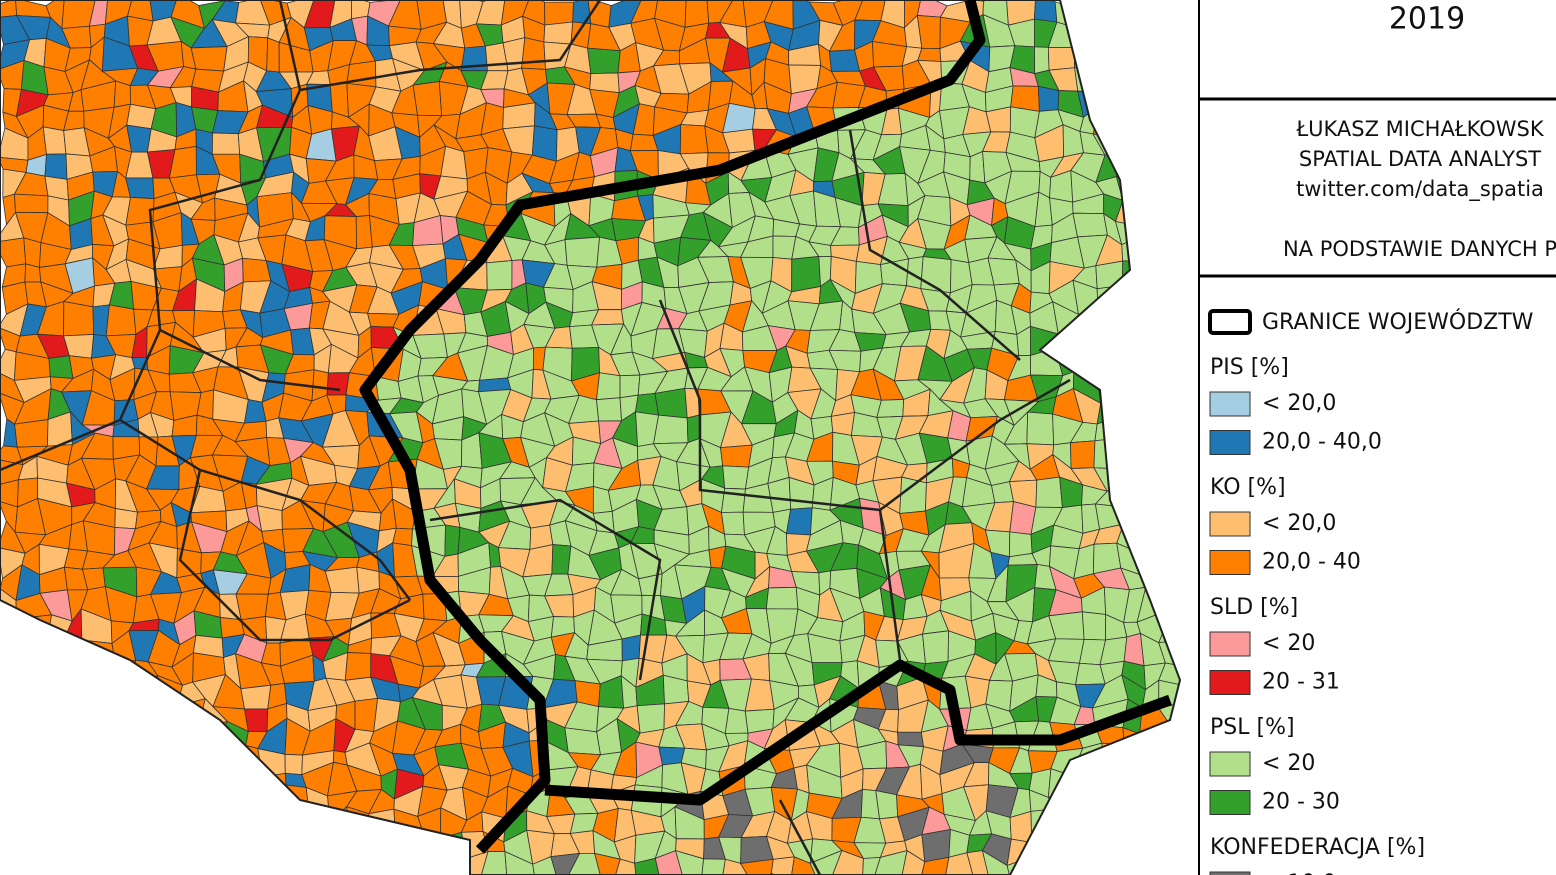  I want to click on voivodeship-border, so click(858, 732).